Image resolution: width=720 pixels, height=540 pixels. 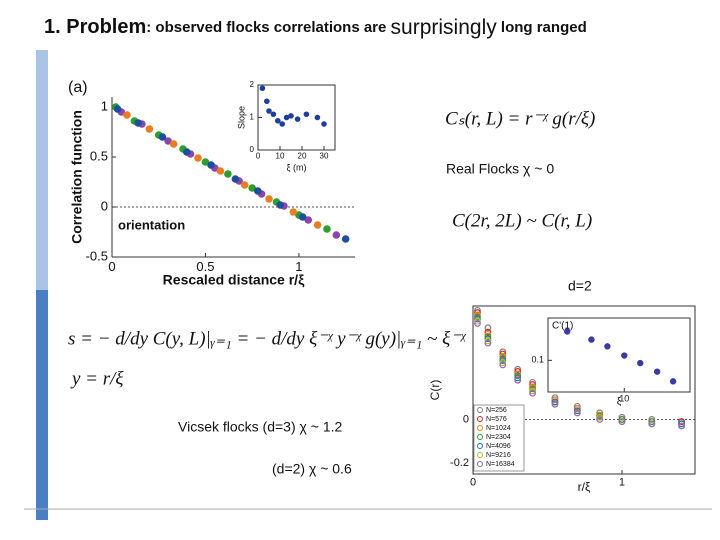 What do you see at coordinates (42, 405) in the screenshot?
I see `side-bar-dark` at bounding box center [42, 405].